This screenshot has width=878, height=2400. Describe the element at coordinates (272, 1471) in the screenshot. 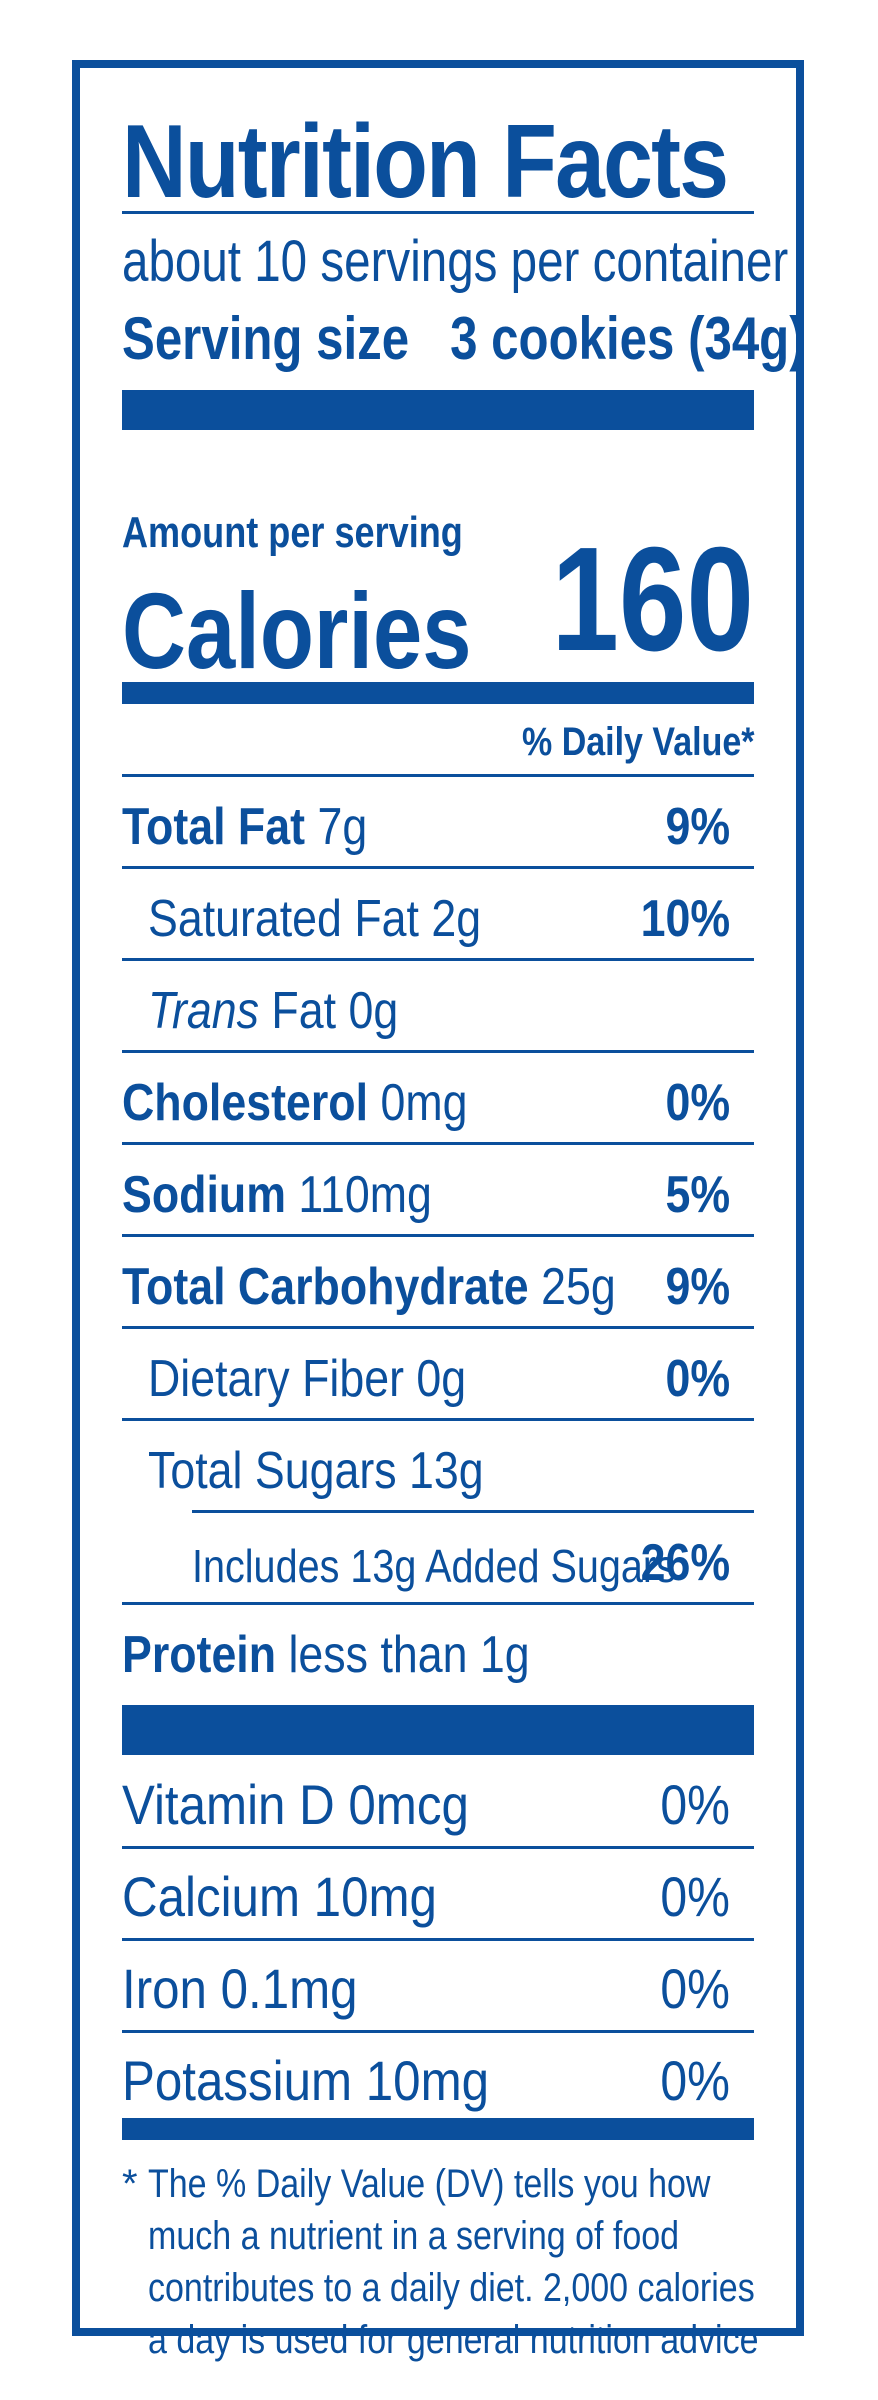

I see `nutrient-name: Total Sugars` at that location.